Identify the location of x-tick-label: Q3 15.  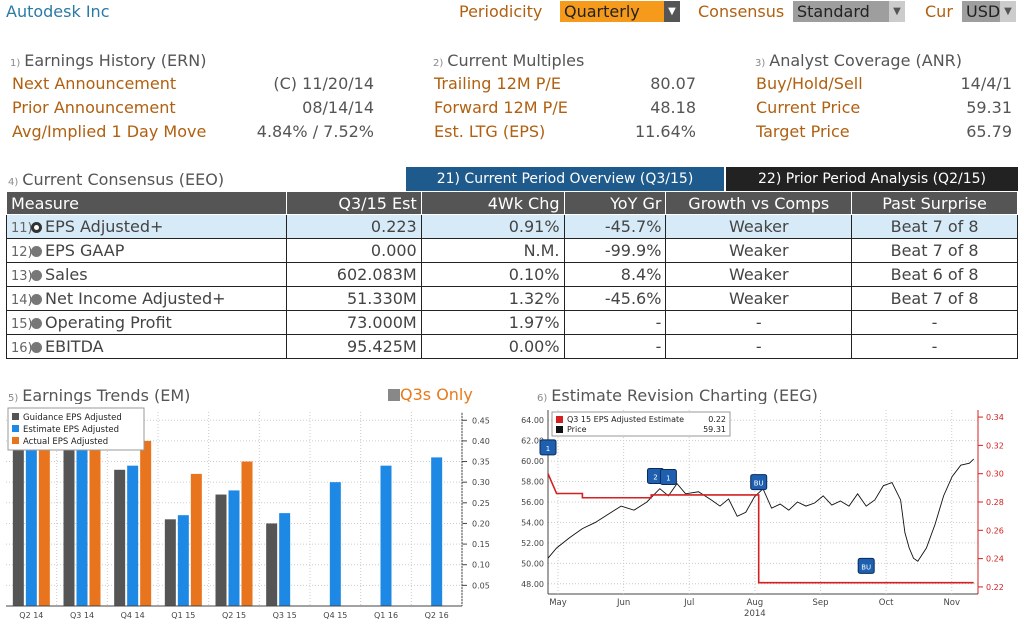
(285, 615).